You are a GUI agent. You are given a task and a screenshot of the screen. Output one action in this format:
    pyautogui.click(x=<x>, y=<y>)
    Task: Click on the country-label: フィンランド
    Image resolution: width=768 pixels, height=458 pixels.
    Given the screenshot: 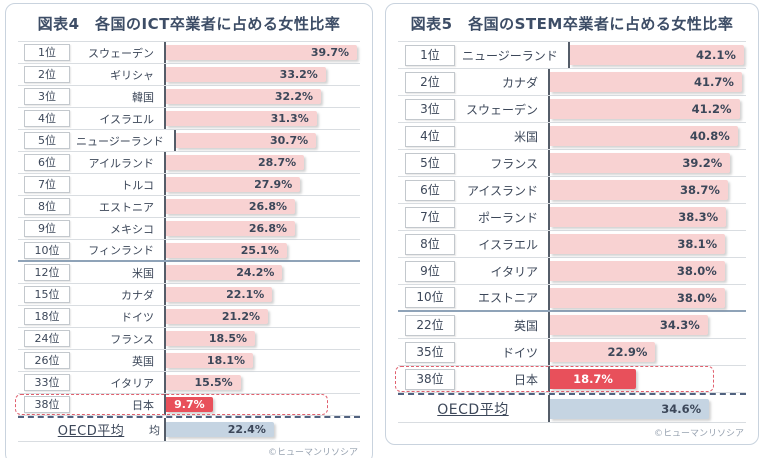 What is the action you would take?
    pyautogui.click(x=121, y=250)
    